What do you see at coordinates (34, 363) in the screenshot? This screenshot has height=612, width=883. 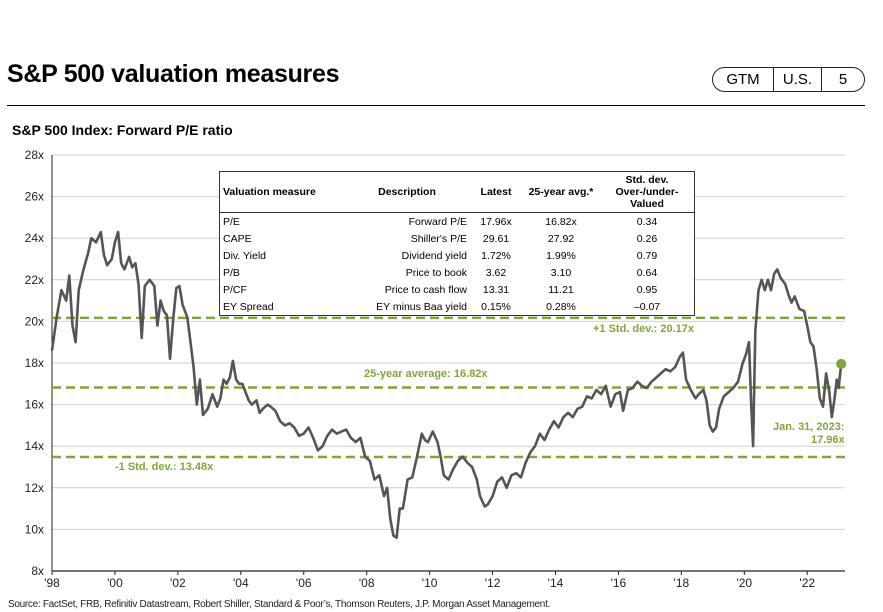 I see `y-tick-label: 18x` at bounding box center [34, 363].